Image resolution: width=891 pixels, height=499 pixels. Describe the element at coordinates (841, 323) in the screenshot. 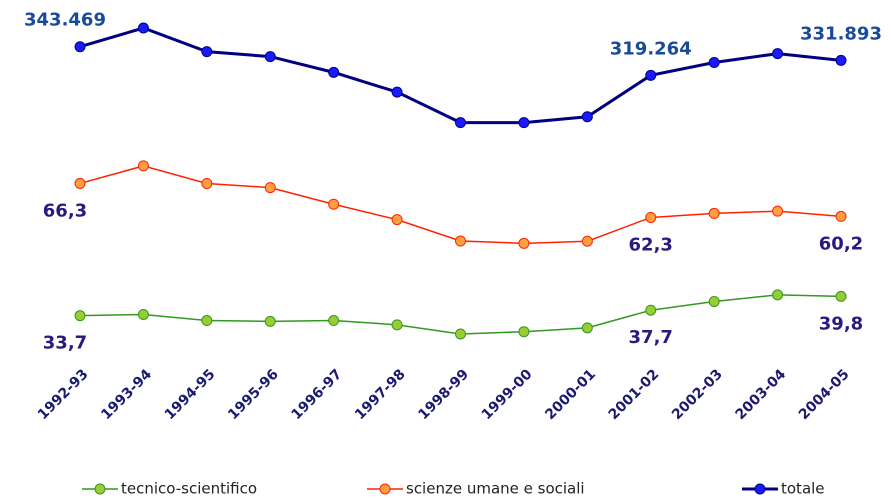

I see `data-label: 39,8` at that location.